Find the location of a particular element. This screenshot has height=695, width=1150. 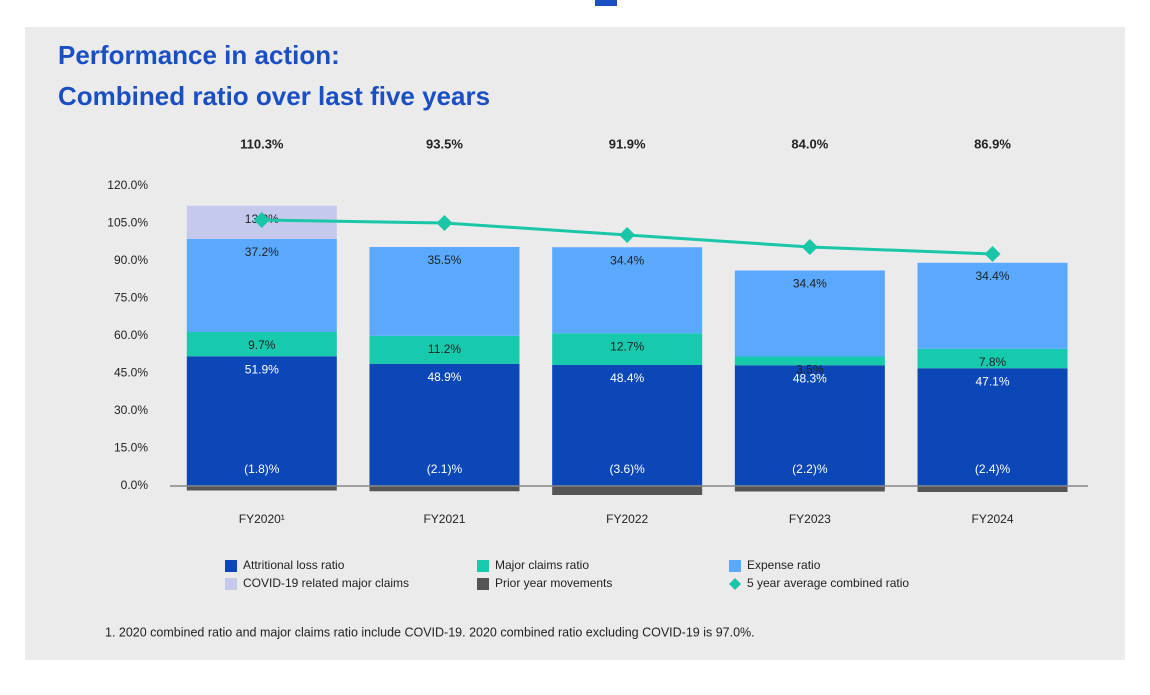

value-label: 7.8% is located at coordinates (993, 362).